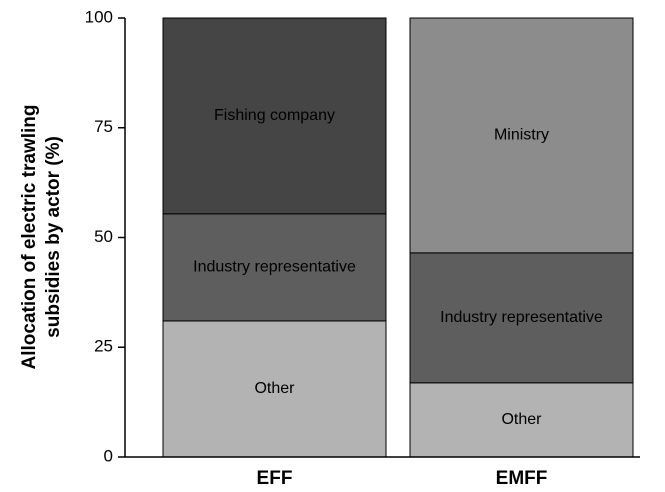  Describe the element at coordinates (522, 478) in the screenshot. I see `x-tick-label: EMFF` at that location.